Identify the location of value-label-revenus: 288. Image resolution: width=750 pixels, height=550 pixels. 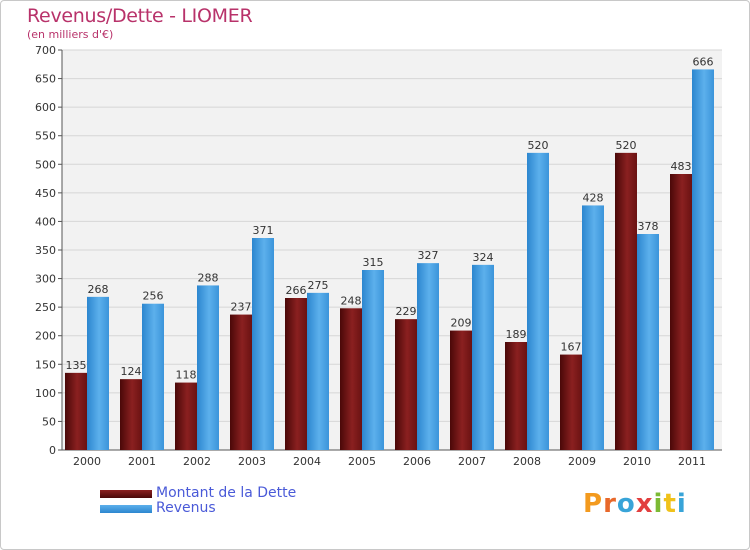
(208, 277).